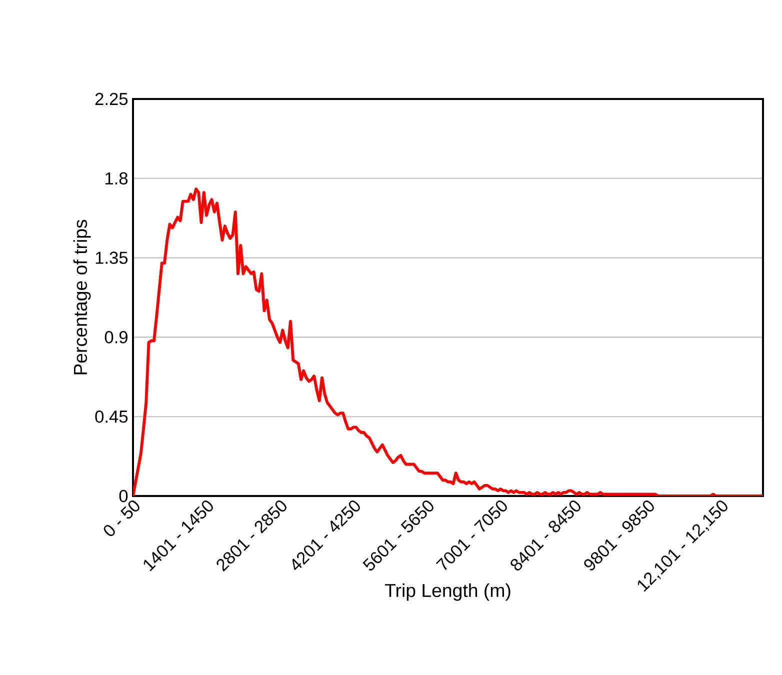 This screenshot has width=782, height=675. Describe the element at coordinates (112, 258) in the screenshot. I see `y-tick-label: 1.35` at that location.